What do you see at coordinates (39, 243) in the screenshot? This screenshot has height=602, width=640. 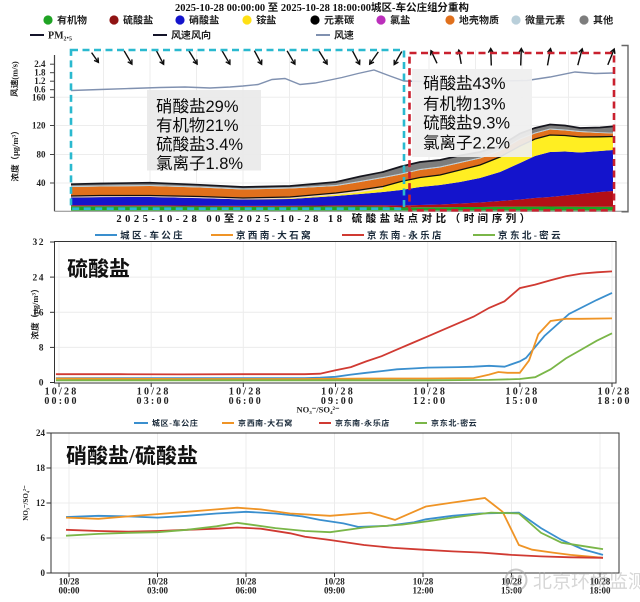 I see `svg-text: 32` at bounding box center [39, 243].